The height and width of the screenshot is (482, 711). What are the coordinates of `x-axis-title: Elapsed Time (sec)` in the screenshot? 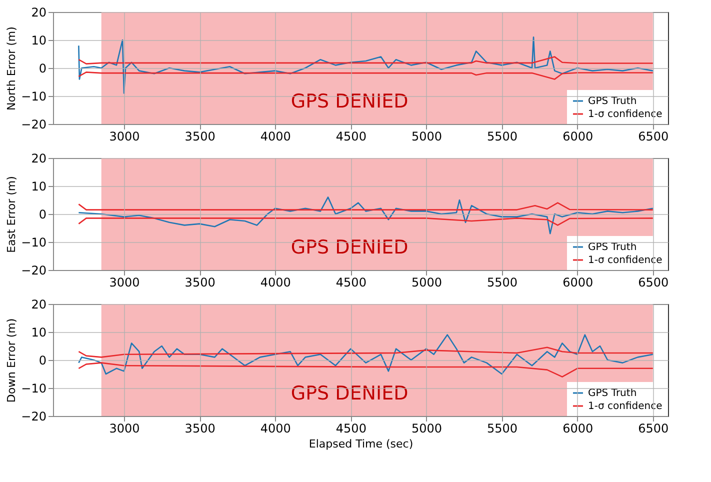 It's located at (361, 444).